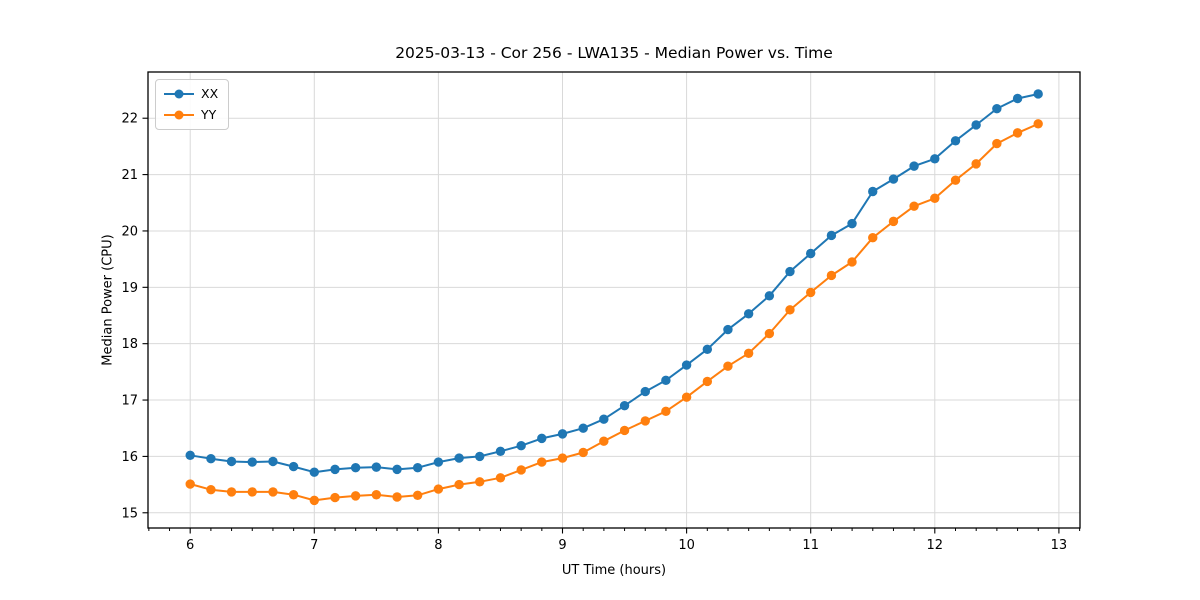 The image size is (1200, 600). Describe the element at coordinates (191, 115) in the screenshot. I see `legend-item-yy: YY` at that location.